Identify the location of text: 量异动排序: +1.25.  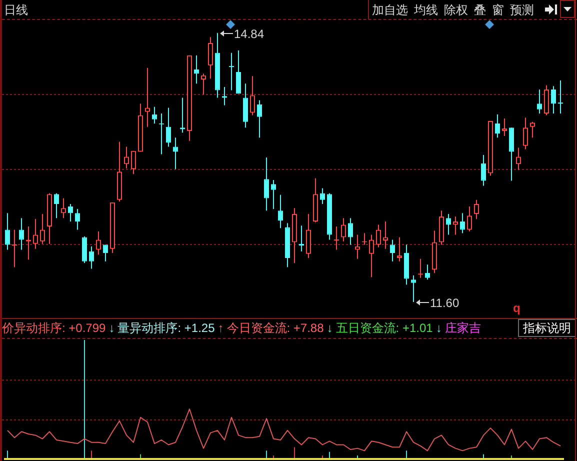
(166, 328).